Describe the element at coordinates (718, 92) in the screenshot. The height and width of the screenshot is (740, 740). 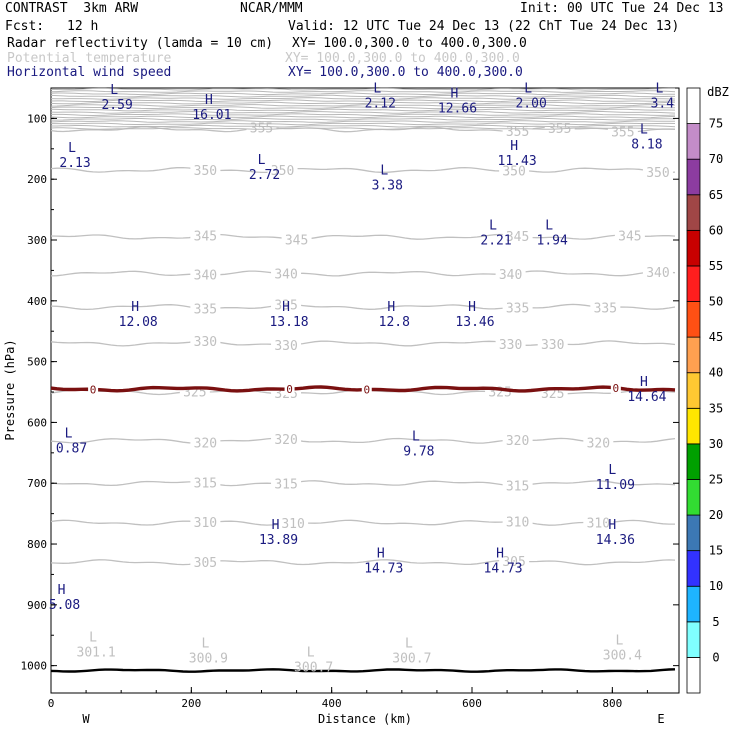
I see `colorbar-unit: dBZ` at that location.